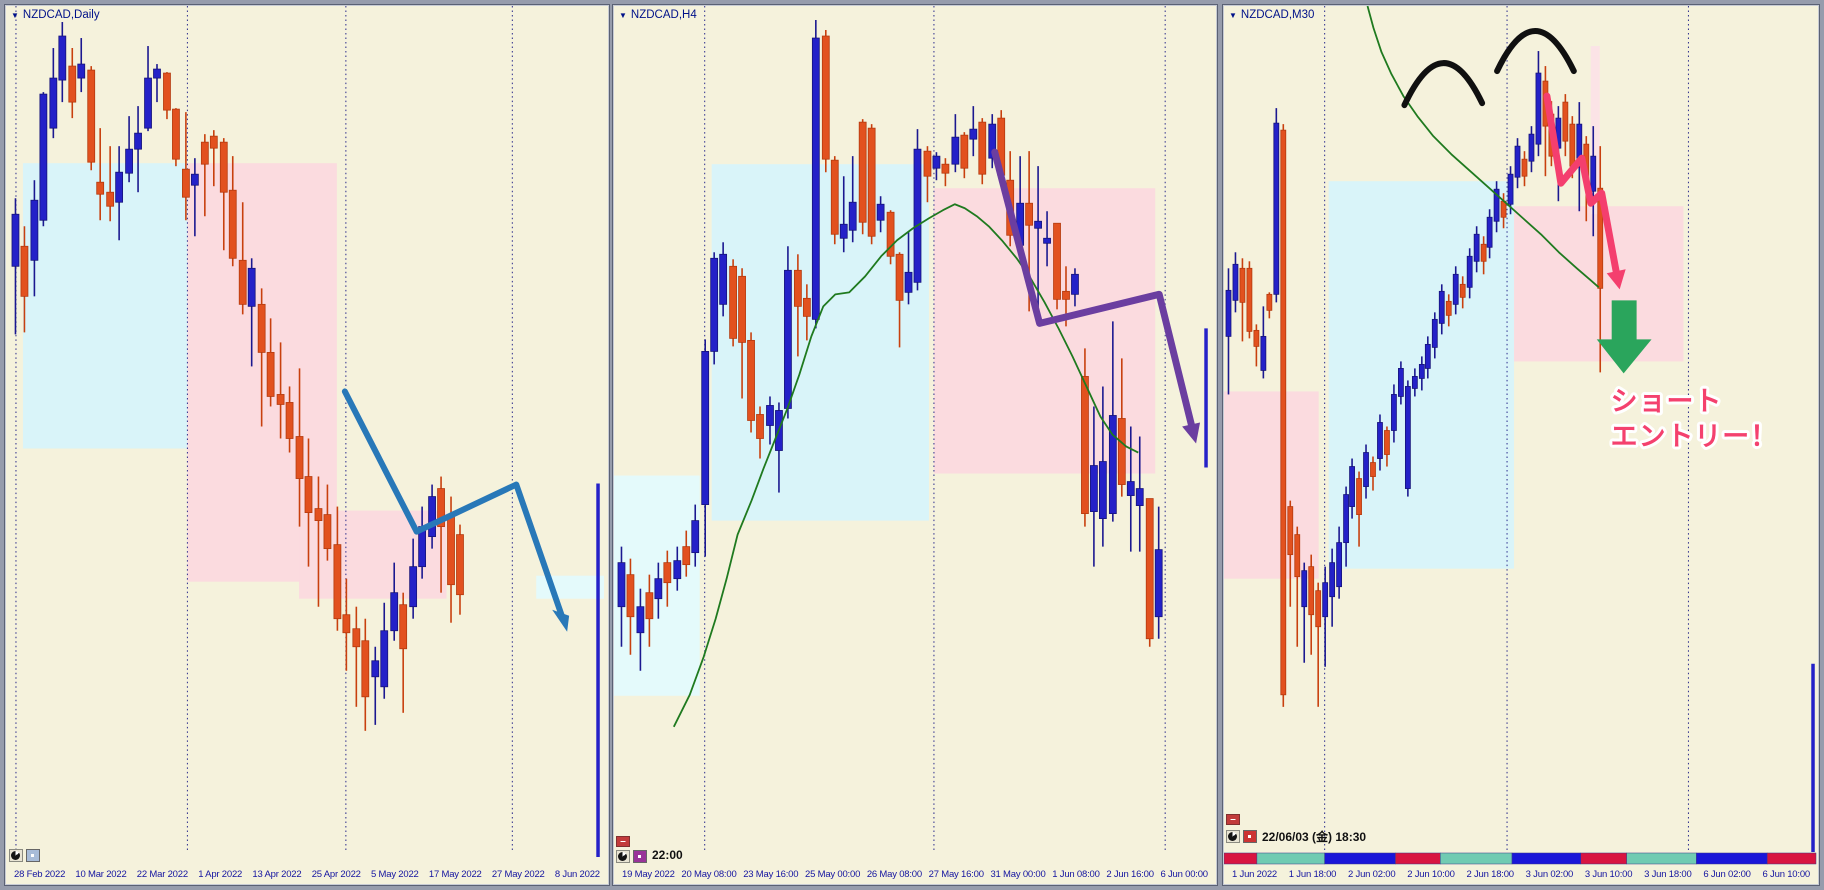  I want to click on falling-zigzag-arrow-head, so click(1616, 279).